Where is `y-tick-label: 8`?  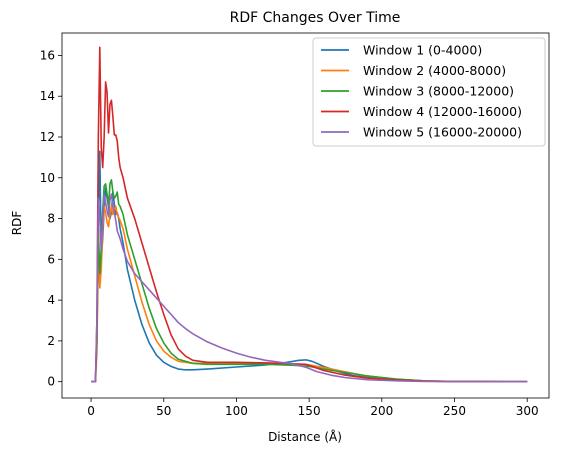 y-tick-label: 8 is located at coordinates (51, 219).